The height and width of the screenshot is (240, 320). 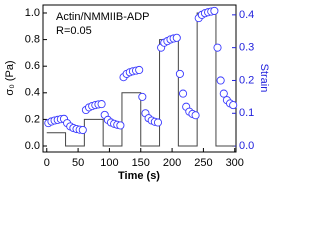 I want to click on y2-tick-label: 0.3, so click(x=246, y=48).